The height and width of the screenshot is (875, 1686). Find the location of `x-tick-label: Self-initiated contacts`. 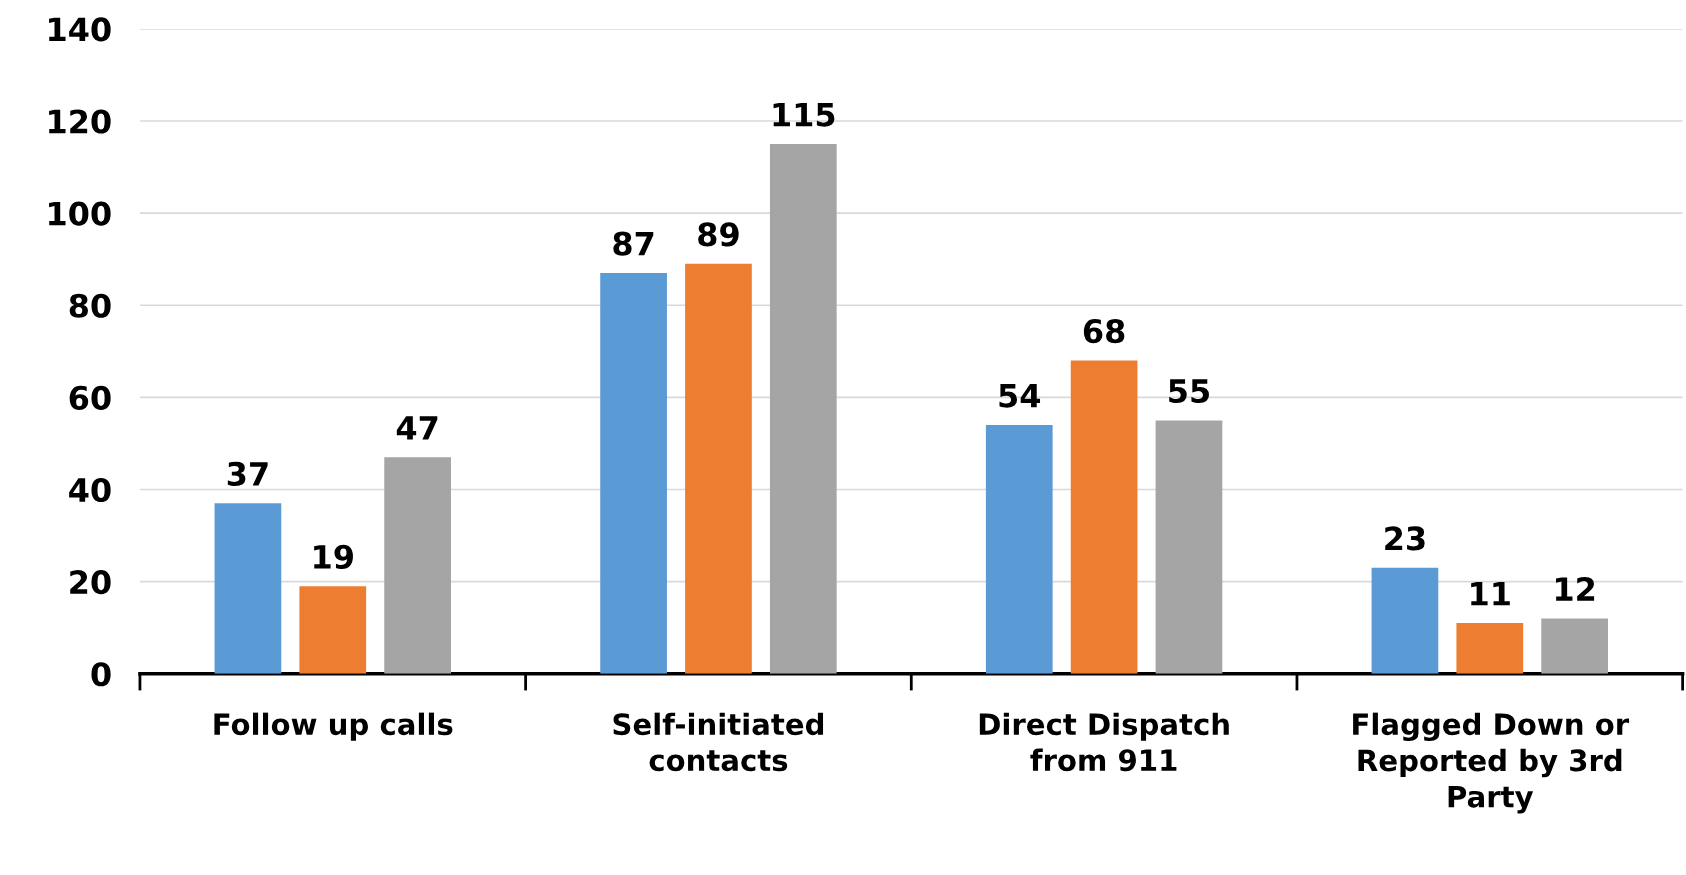

x-tick-label: Self-initiated contacts is located at coordinates (718, 742).